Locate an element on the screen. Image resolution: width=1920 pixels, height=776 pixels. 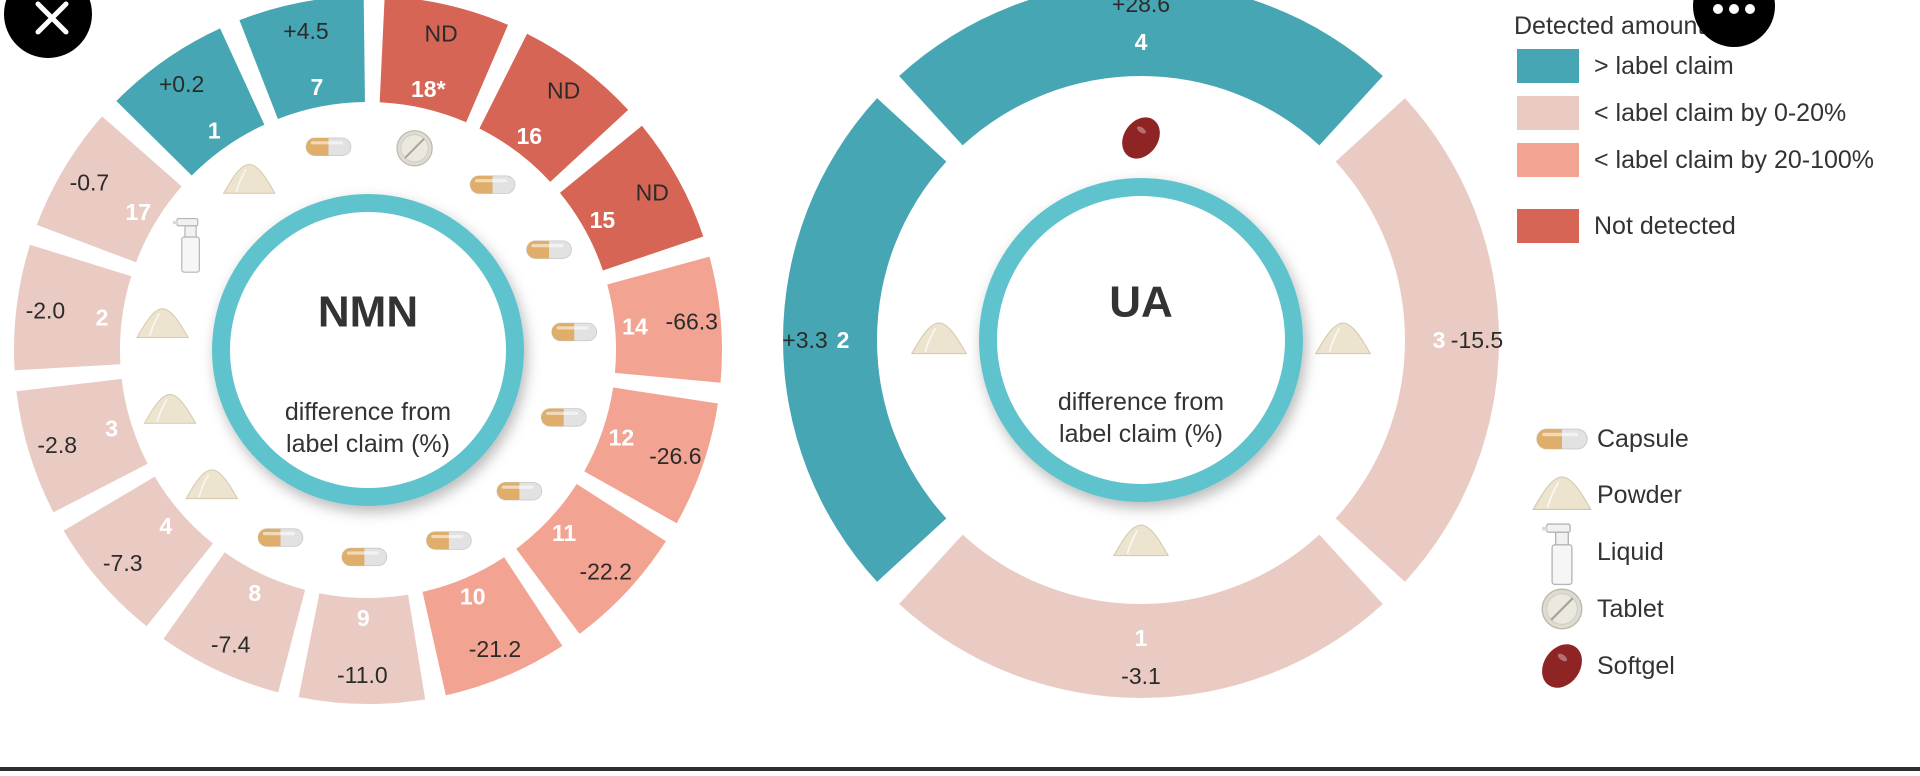
legend-liquid-icon is located at coordinates (1557, 554).